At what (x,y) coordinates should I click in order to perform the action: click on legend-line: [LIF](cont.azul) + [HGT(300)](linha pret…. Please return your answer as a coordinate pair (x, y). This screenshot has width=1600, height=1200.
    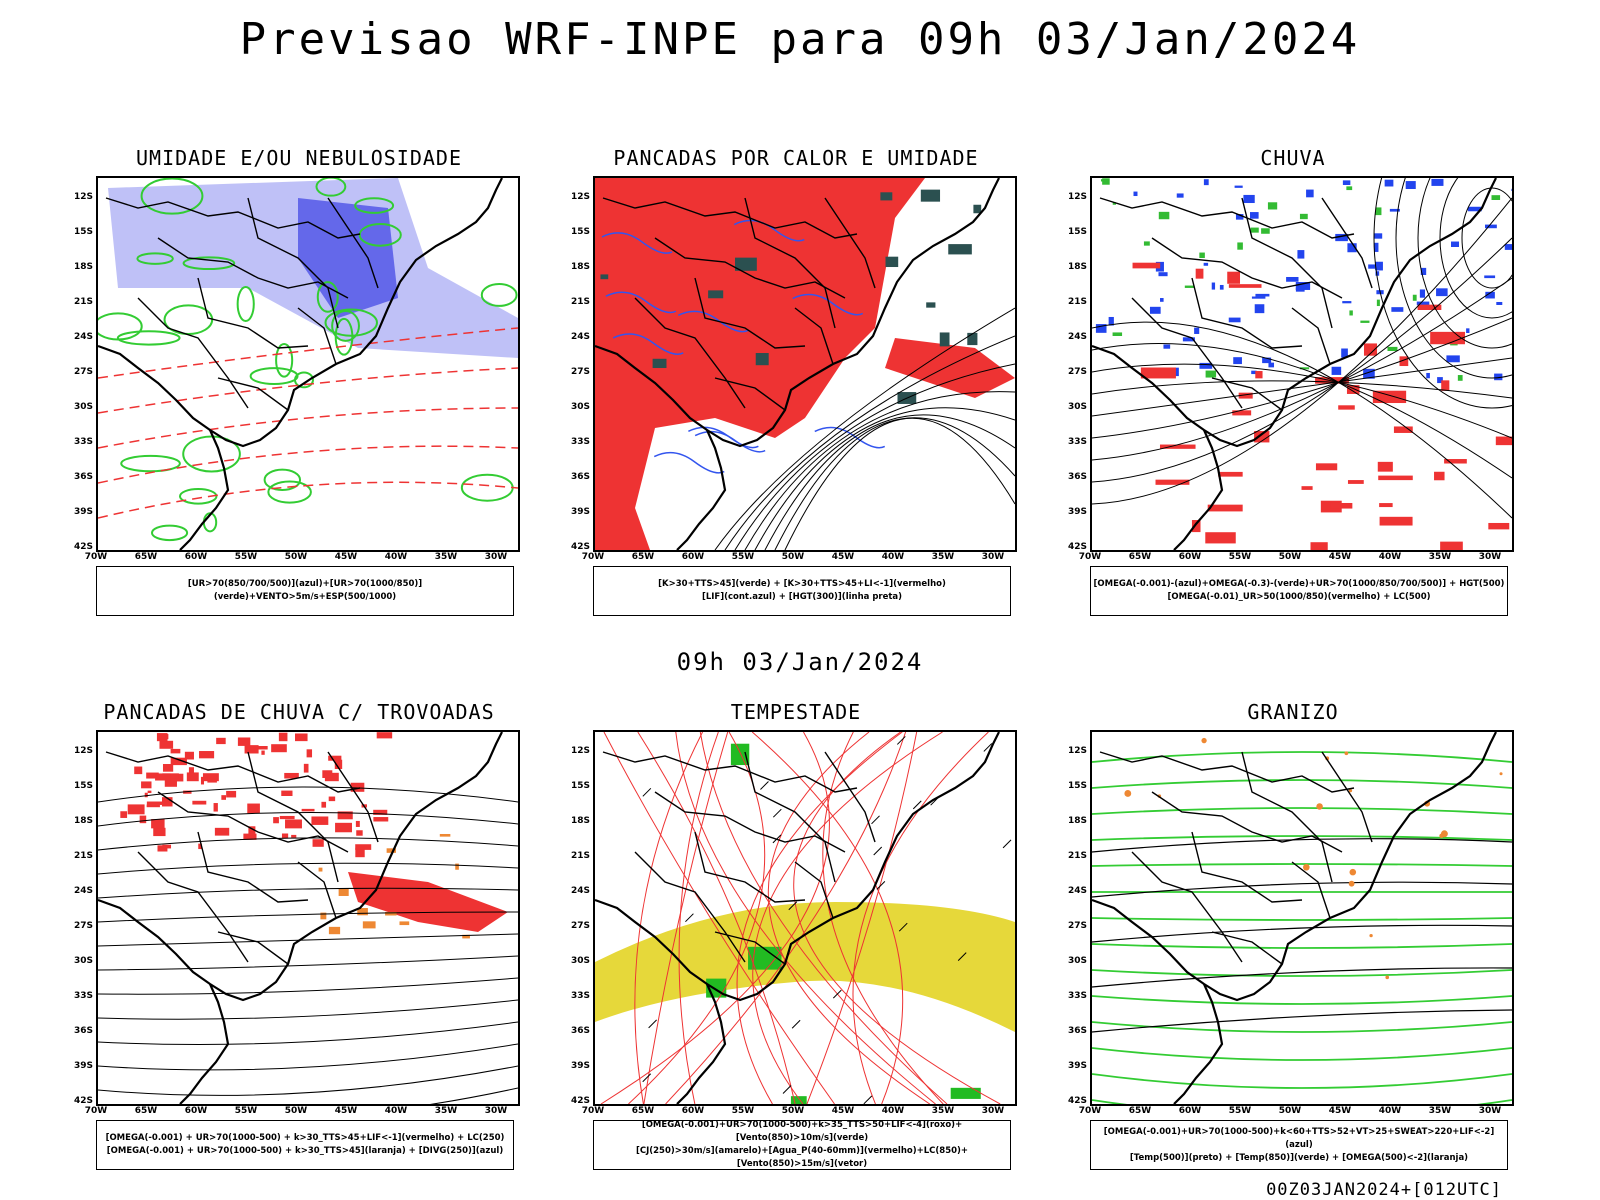
    Looking at the image, I should click on (802, 597).